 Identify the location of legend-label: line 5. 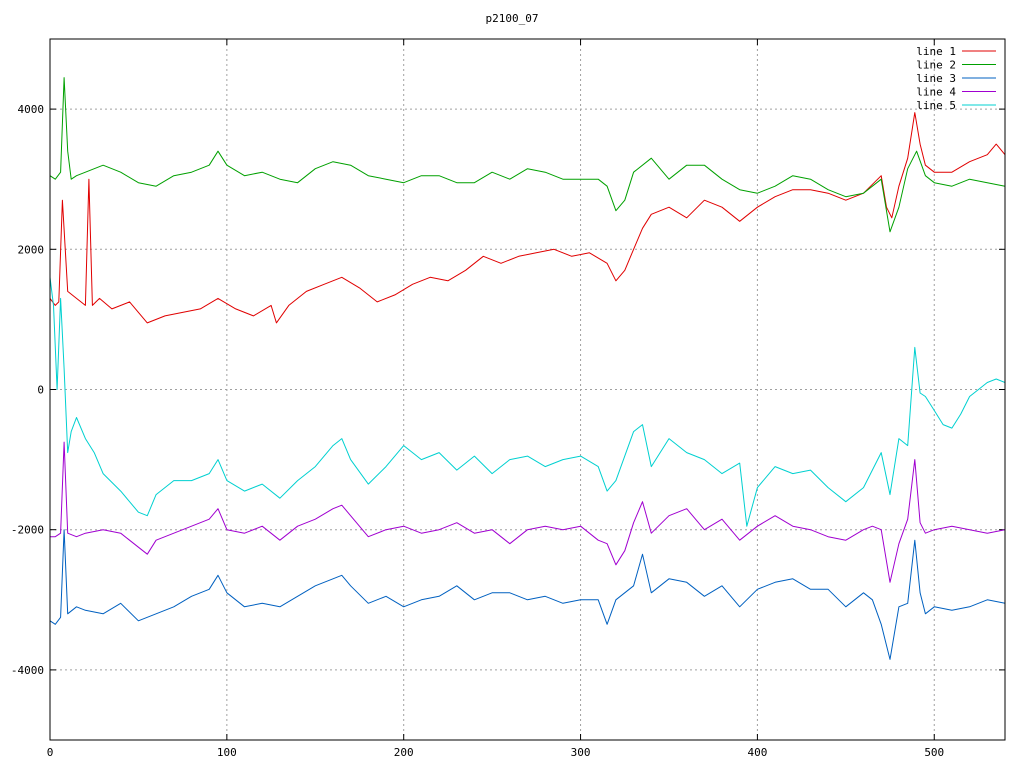
(936, 105).